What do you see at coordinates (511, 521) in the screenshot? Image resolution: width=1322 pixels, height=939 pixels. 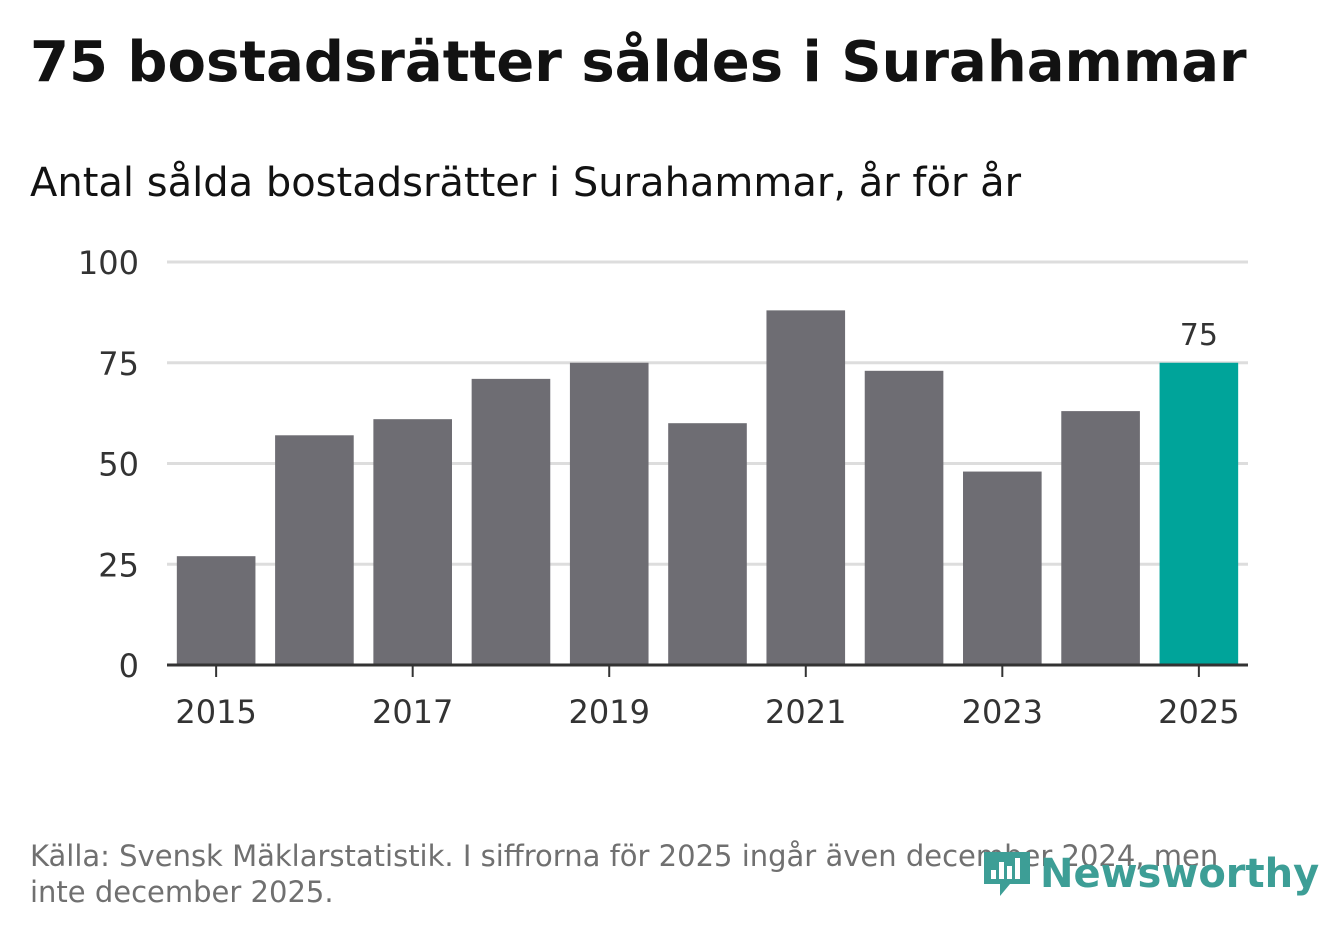 I see `bar-2018` at bounding box center [511, 521].